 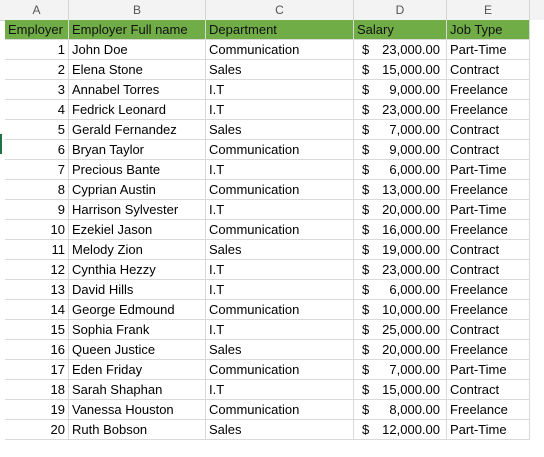 What do you see at coordinates (37, 110) in the screenshot?
I see `employer-id-cell: 4` at bounding box center [37, 110].